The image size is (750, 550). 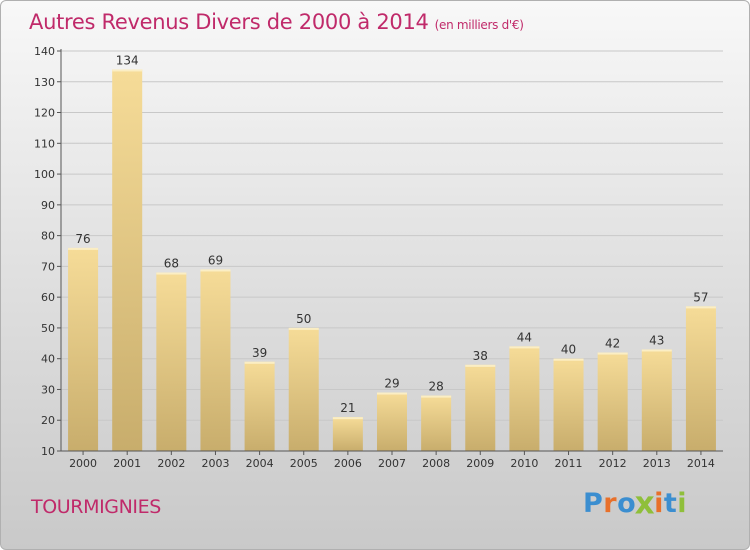 I want to click on logo-letter: r, so click(x=610, y=503).